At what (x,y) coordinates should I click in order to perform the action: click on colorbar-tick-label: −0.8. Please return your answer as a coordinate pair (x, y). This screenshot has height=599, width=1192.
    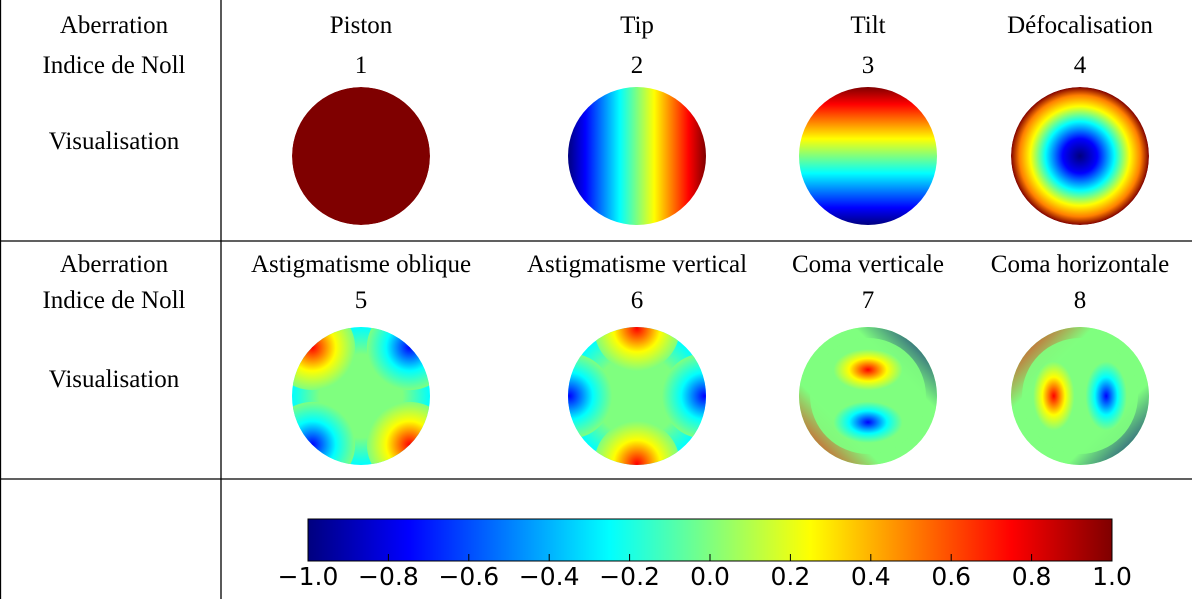
    Looking at the image, I should click on (388, 576).